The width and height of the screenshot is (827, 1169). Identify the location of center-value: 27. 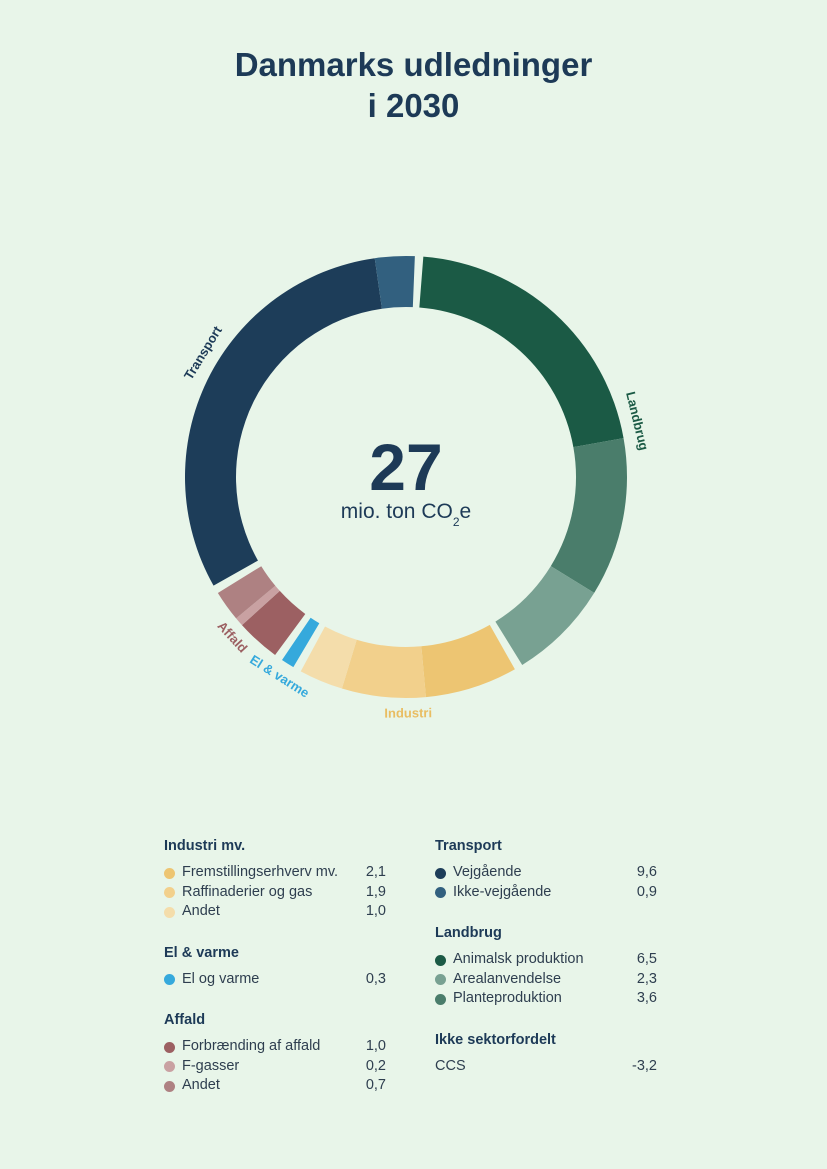
(405, 467).